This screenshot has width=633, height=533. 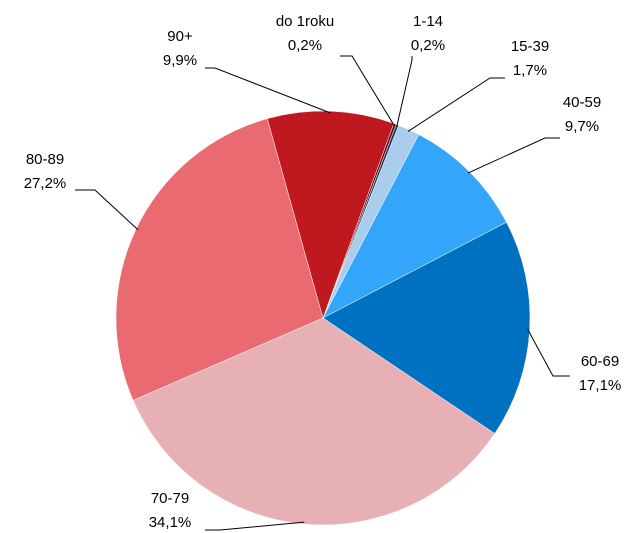 What do you see at coordinates (45, 159) in the screenshot?
I see `slice-label: 80-89` at bounding box center [45, 159].